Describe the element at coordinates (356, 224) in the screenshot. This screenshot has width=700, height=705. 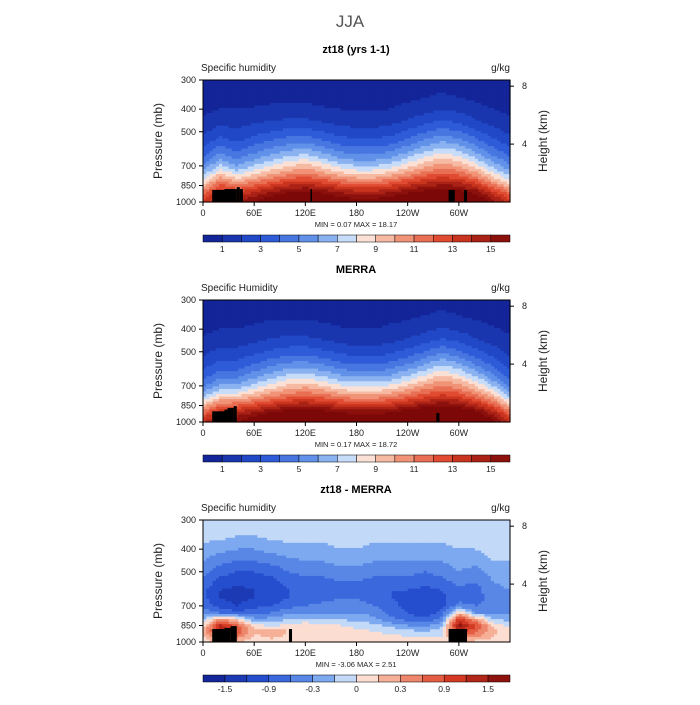
I see `min-max-text: MIN = 0.07 MAX = 18.17` at that location.